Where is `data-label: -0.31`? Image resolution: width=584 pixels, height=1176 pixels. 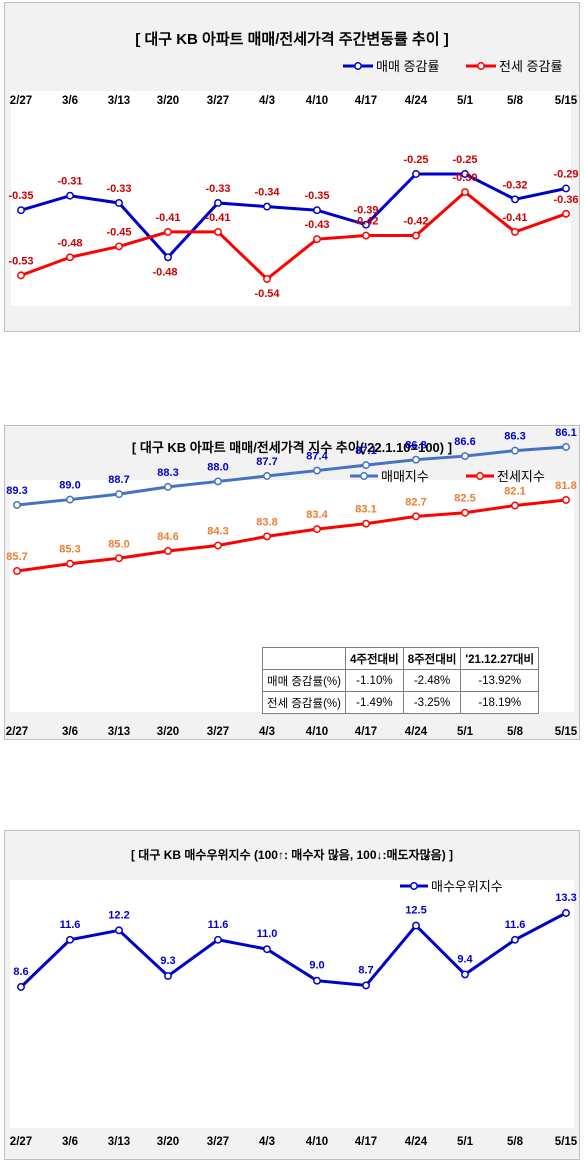 data-label: -0.31 is located at coordinates (69, 182).